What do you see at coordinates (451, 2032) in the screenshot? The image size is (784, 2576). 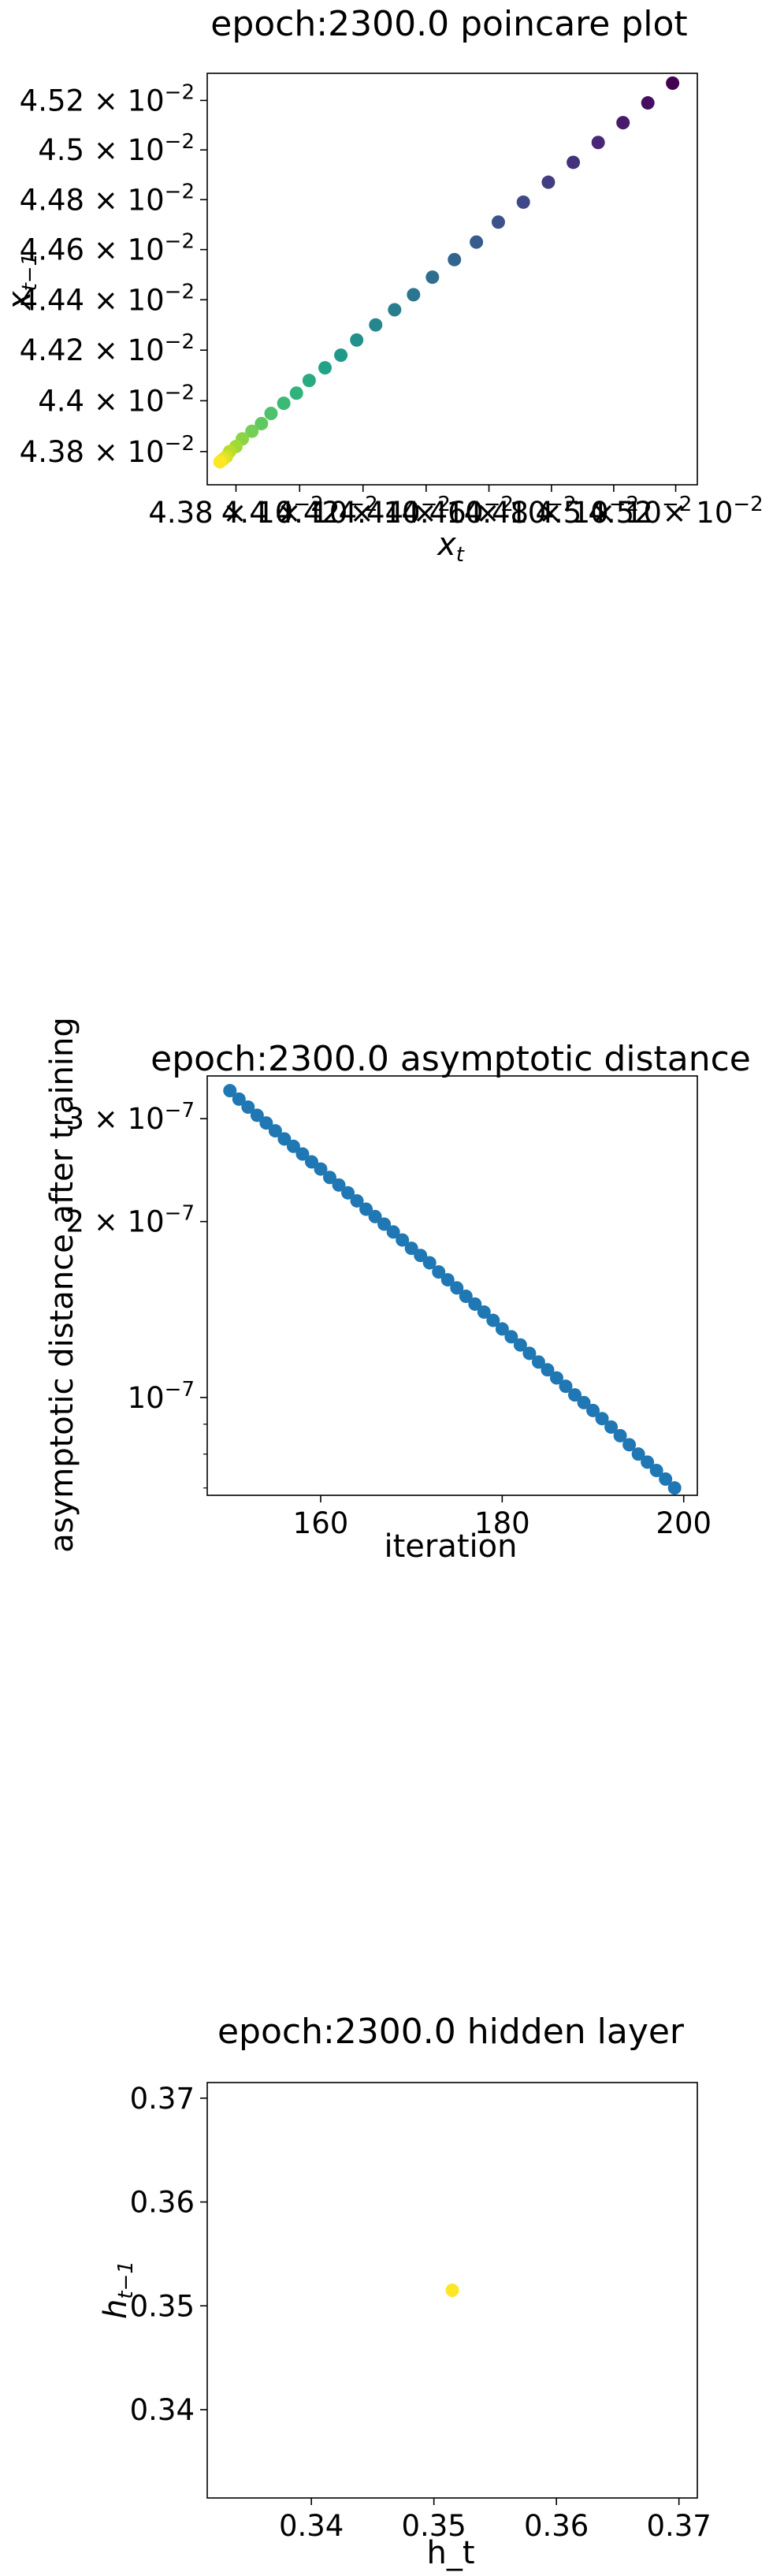 I see `hidden-layer-title: epoch:2300.0 hidden layer` at bounding box center [451, 2032].